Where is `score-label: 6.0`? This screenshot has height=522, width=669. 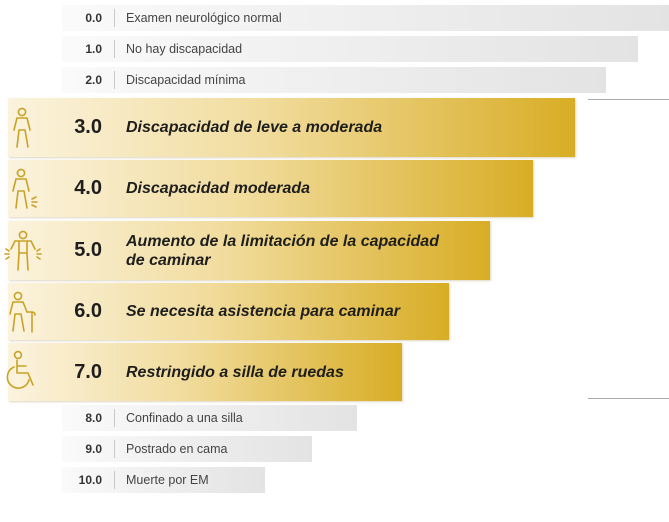 score-label: 6.0 is located at coordinates (88, 311).